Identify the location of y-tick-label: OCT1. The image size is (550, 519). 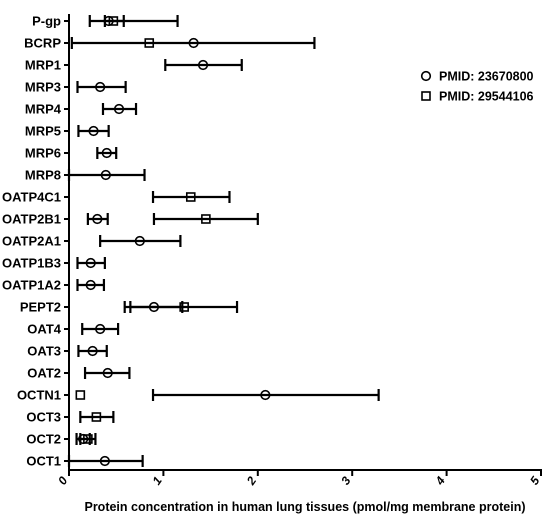
(43, 461).